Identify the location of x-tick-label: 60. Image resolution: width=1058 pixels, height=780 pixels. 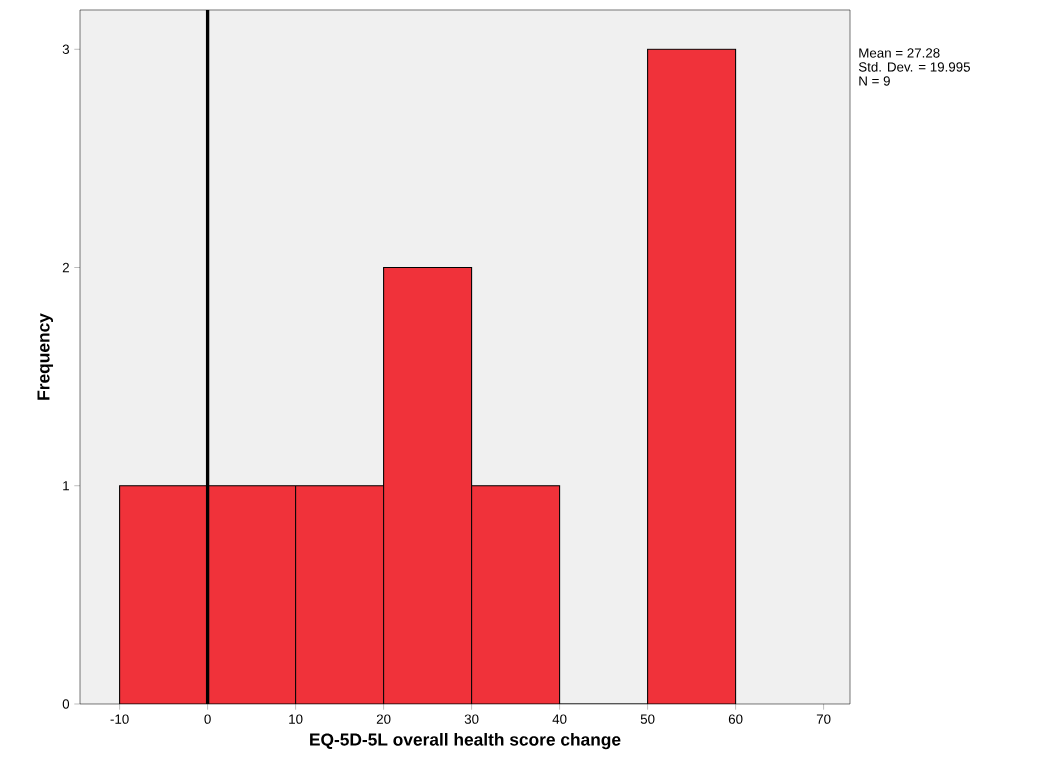
(735, 719).